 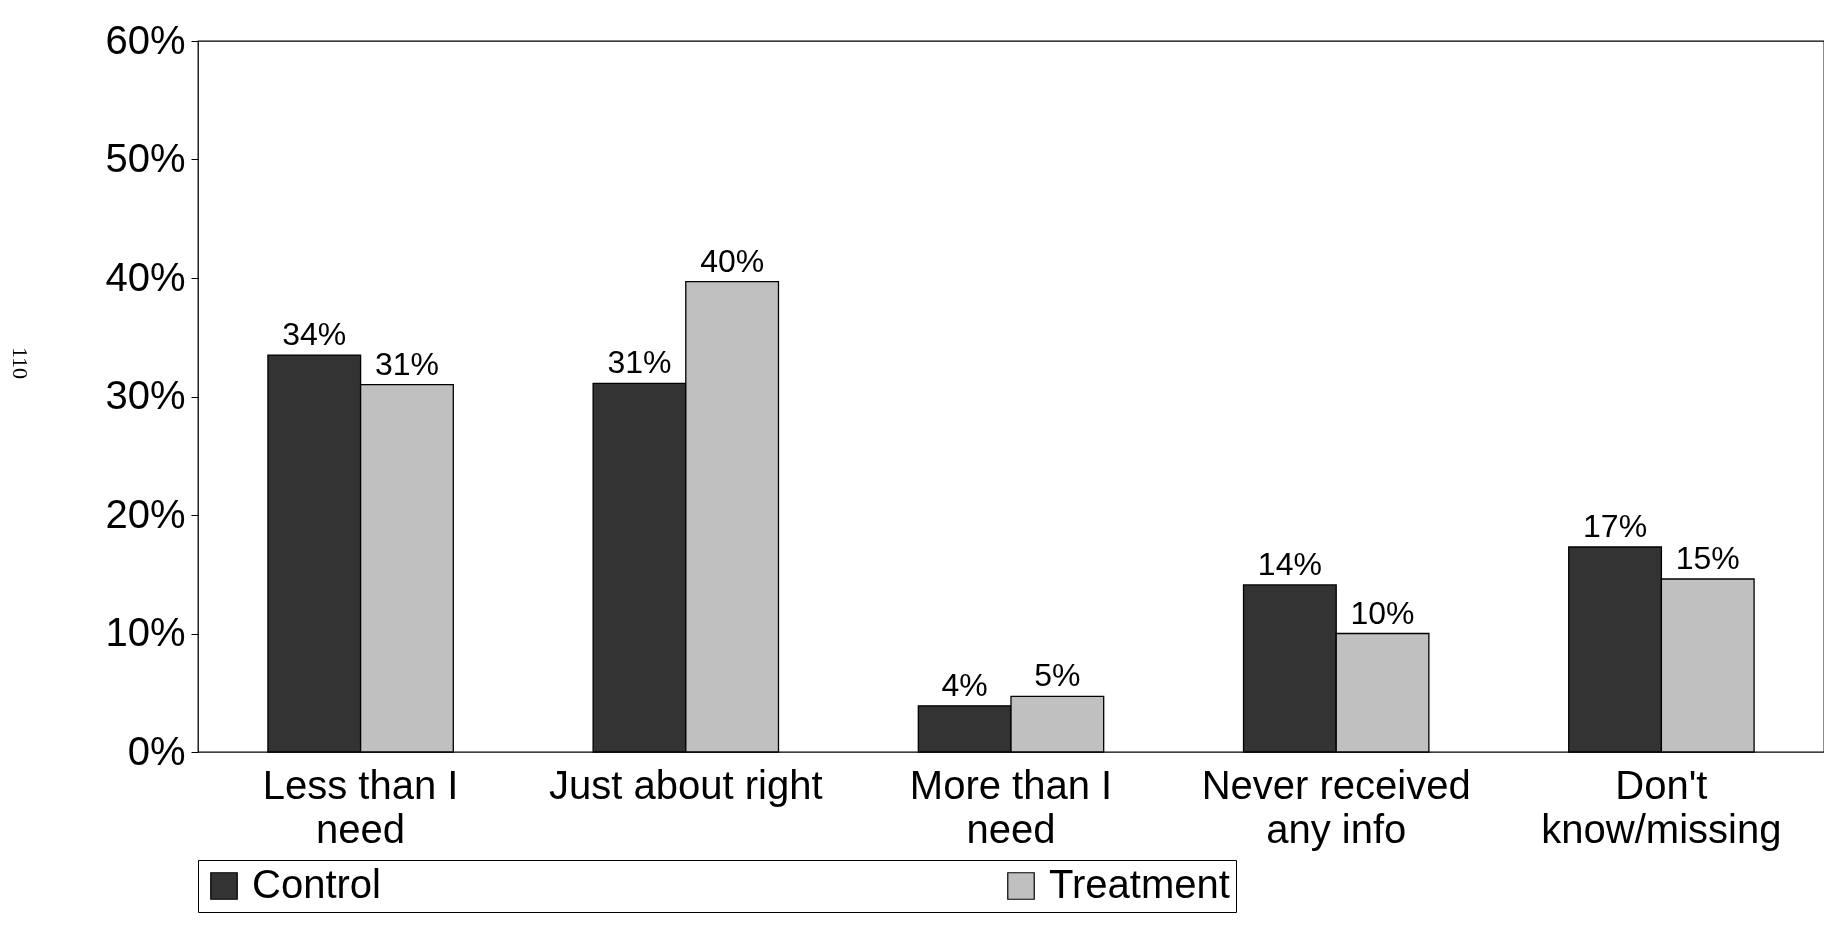 What do you see at coordinates (156, 750) in the screenshot?
I see `y-tick-label: 0%` at bounding box center [156, 750].